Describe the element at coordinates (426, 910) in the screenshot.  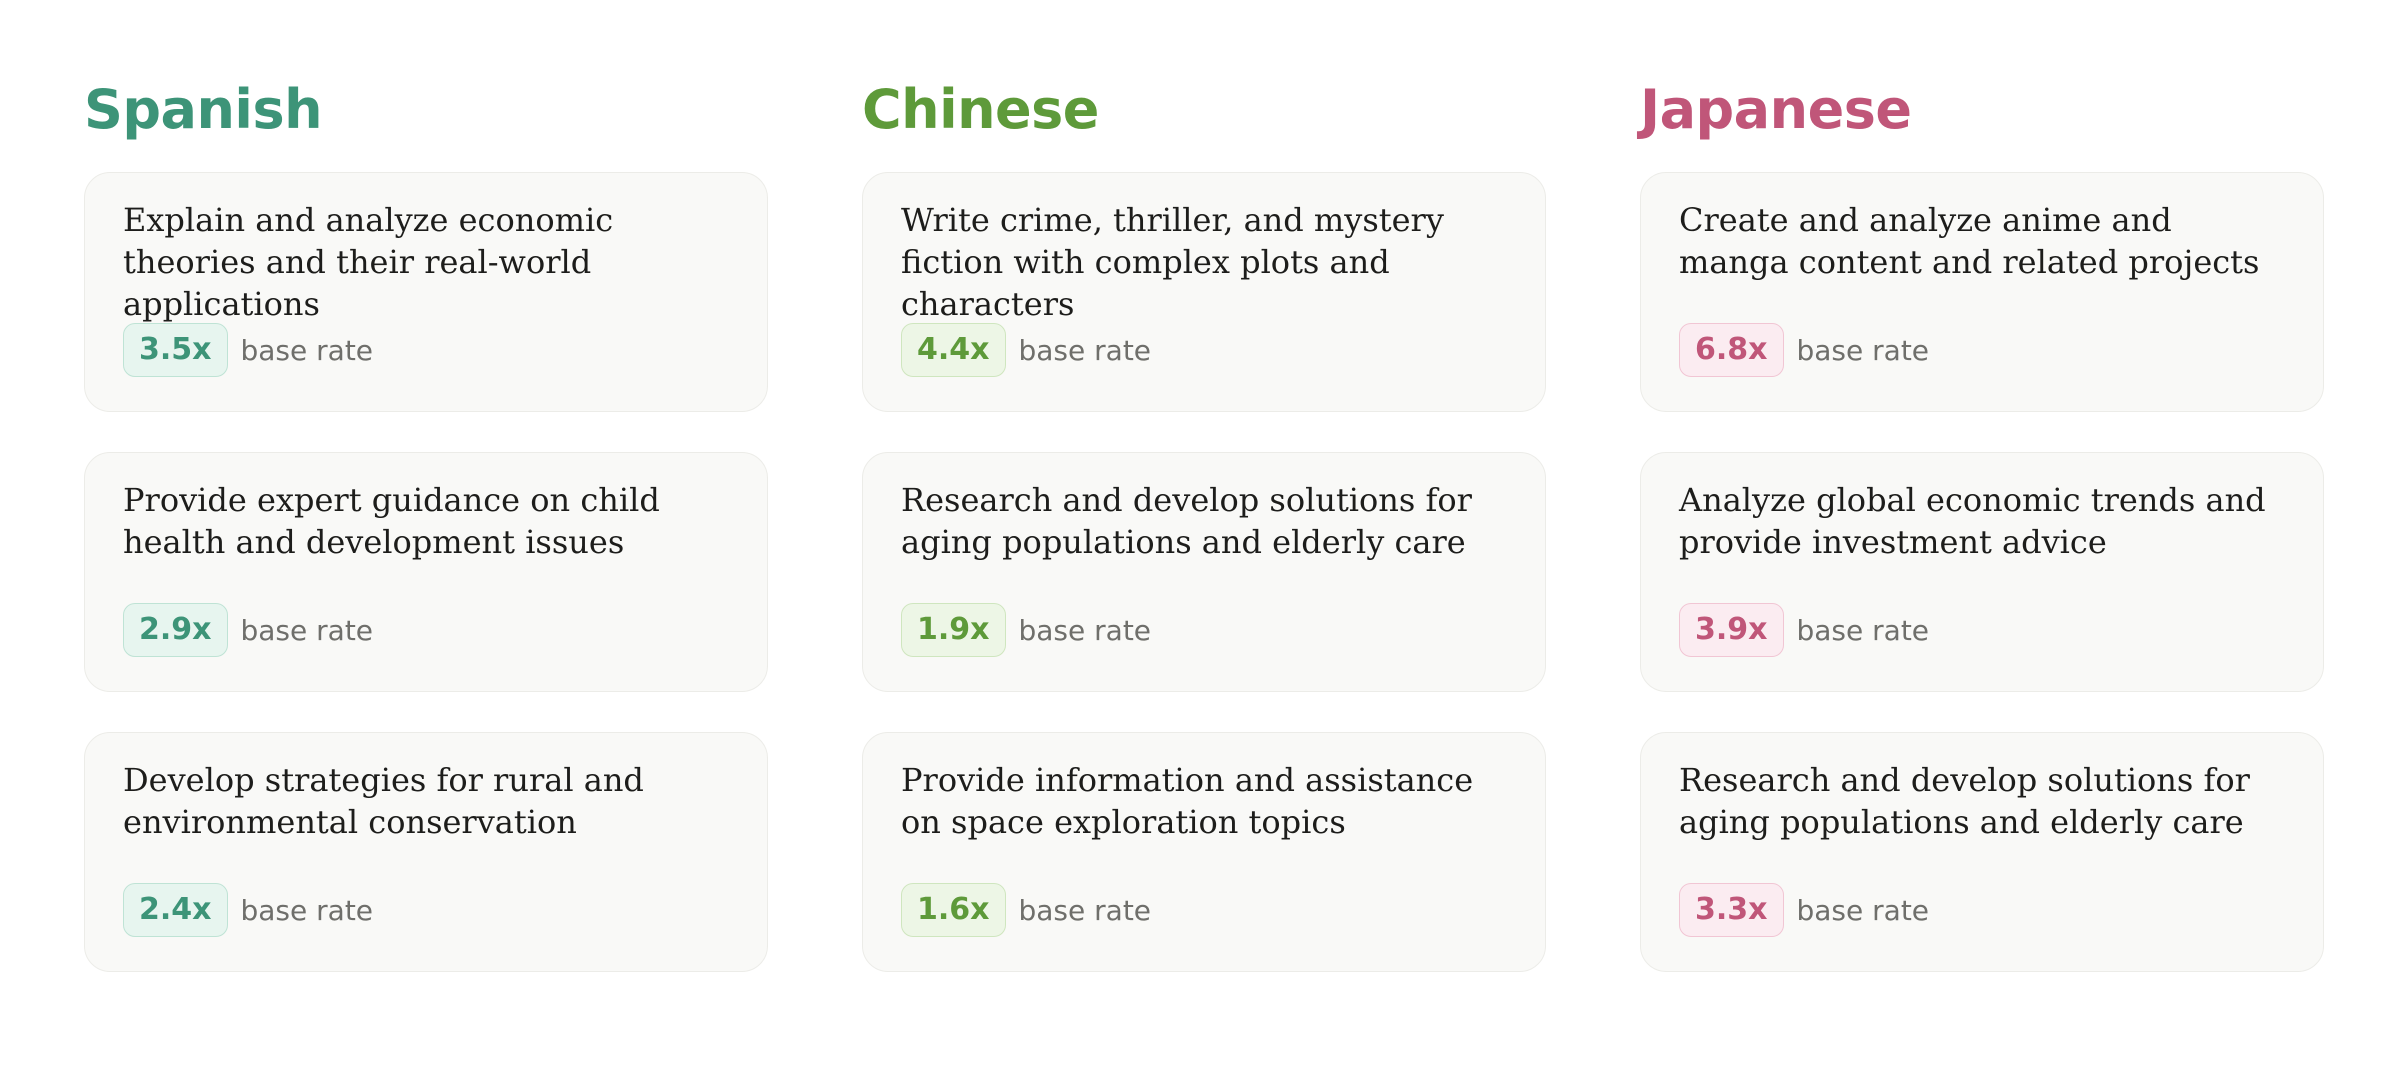
I see `rate-row: 2.4x base rate` at that location.